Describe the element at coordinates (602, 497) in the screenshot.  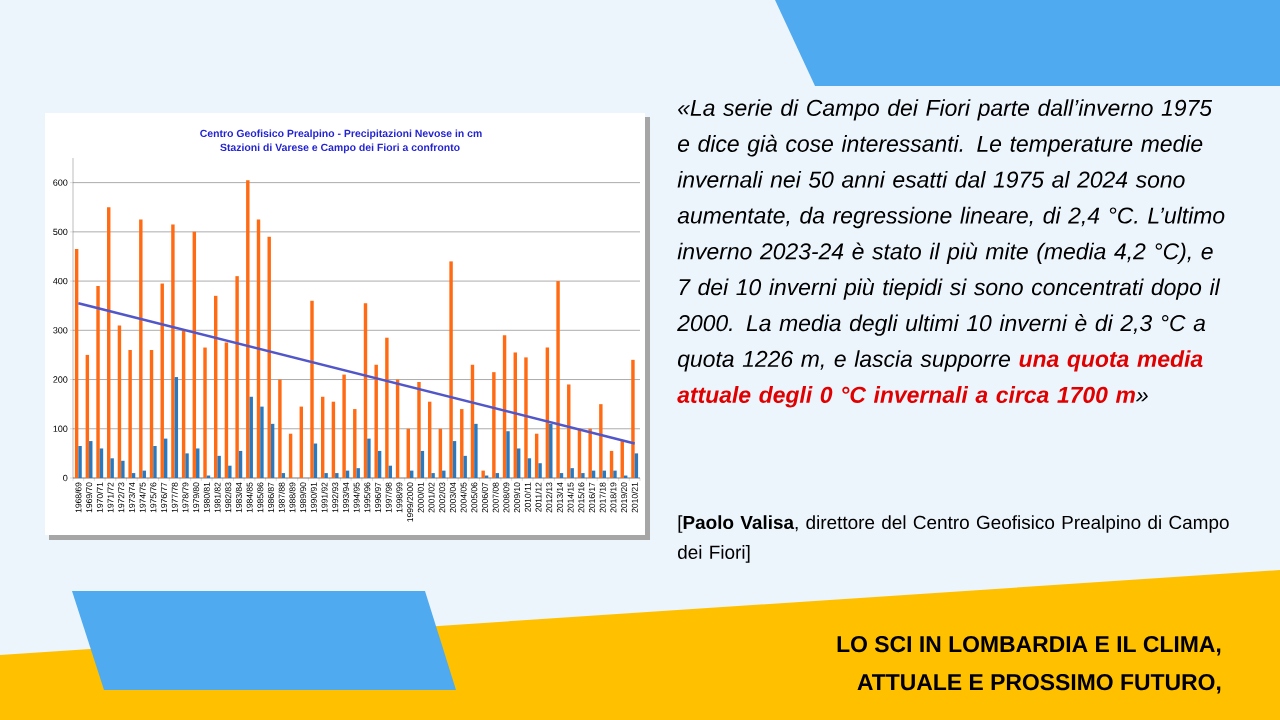
I see `x-tick-label: 2017/18` at that location.